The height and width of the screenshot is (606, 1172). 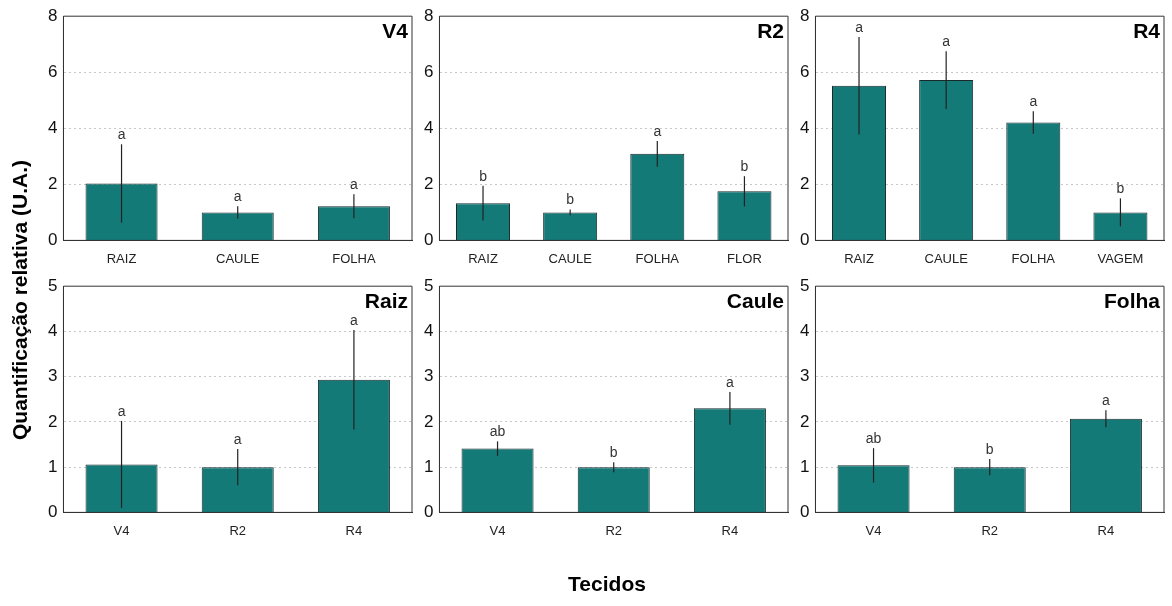 What do you see at coordinates (744, 258) in the screenshot?
I see `x-tick-label: FLOR` at bounding box center [744, 258].